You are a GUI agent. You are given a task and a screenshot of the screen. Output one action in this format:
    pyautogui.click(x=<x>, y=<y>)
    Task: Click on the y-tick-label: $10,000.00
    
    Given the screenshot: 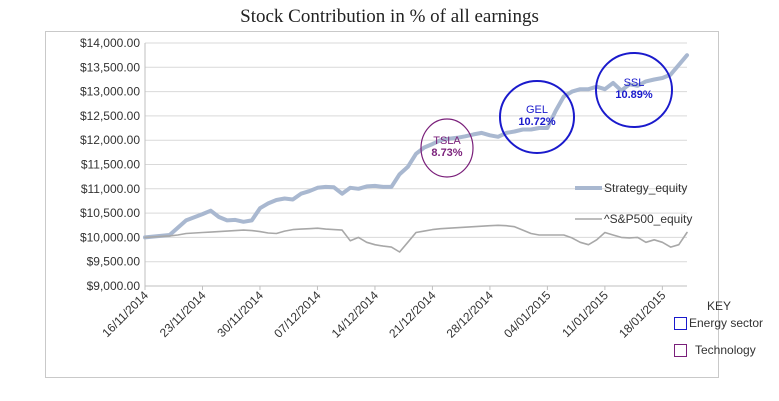 What is the action you would take?
    pyautogui.click(x=110, y=237)
    